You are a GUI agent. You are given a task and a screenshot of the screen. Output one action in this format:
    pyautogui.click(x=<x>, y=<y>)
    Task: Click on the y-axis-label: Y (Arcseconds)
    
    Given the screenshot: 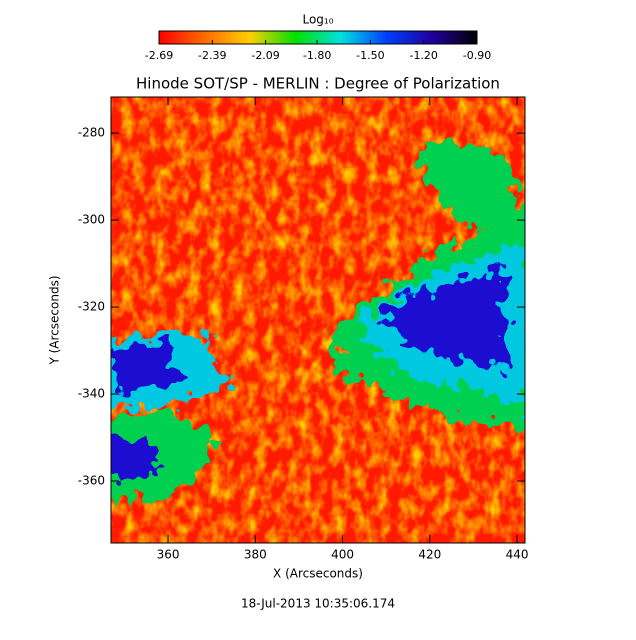 What is the action you would take?
    pyautogui.click(x=55, y=320)
    